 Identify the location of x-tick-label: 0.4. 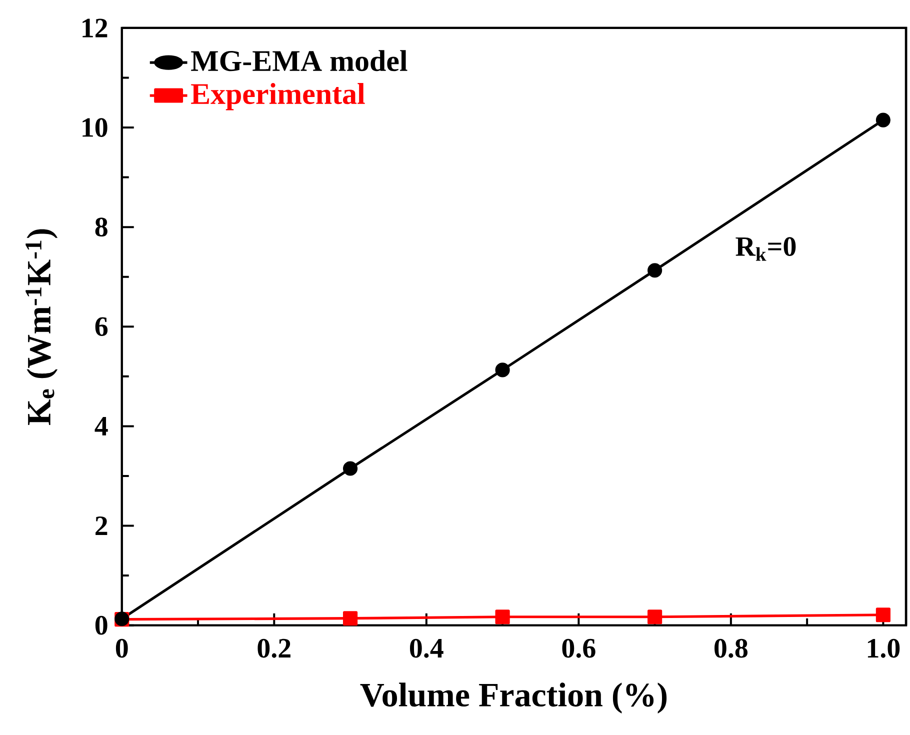
(427, 648).